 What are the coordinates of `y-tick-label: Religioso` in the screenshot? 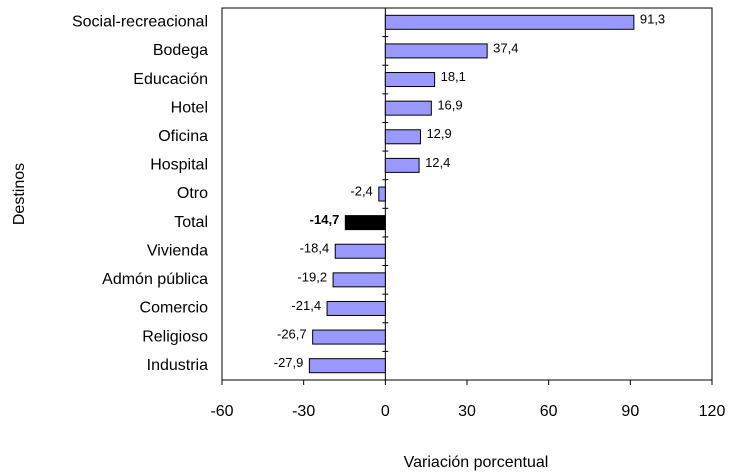 It's located at (175, 336).